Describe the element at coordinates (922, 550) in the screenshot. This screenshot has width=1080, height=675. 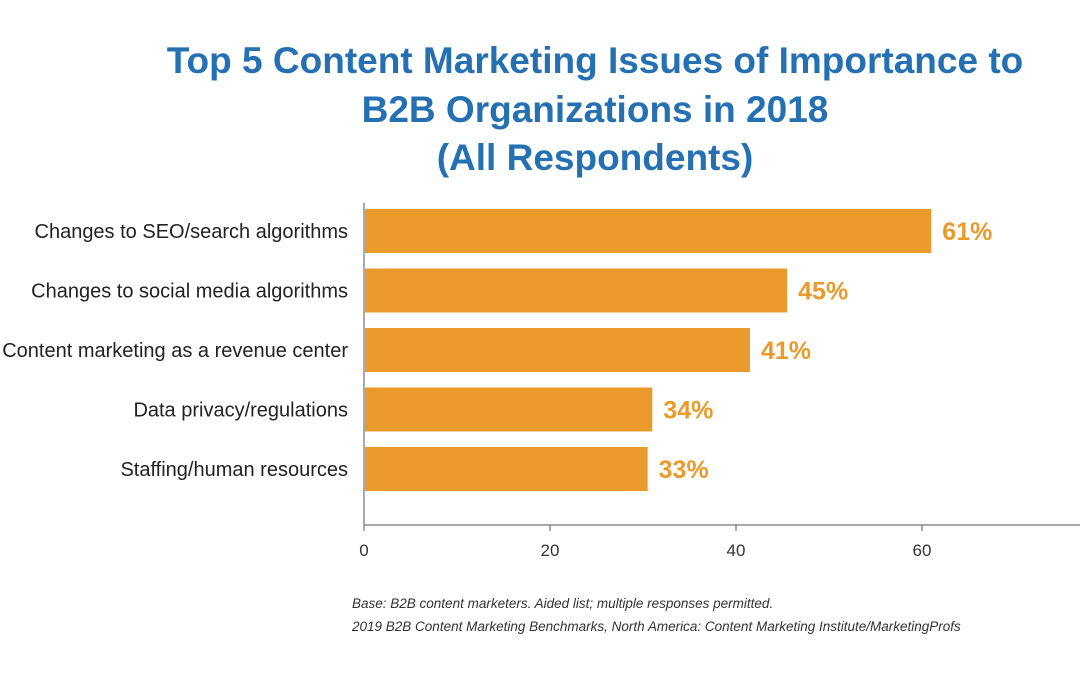
I see `x-tick-label: 60` at that location.